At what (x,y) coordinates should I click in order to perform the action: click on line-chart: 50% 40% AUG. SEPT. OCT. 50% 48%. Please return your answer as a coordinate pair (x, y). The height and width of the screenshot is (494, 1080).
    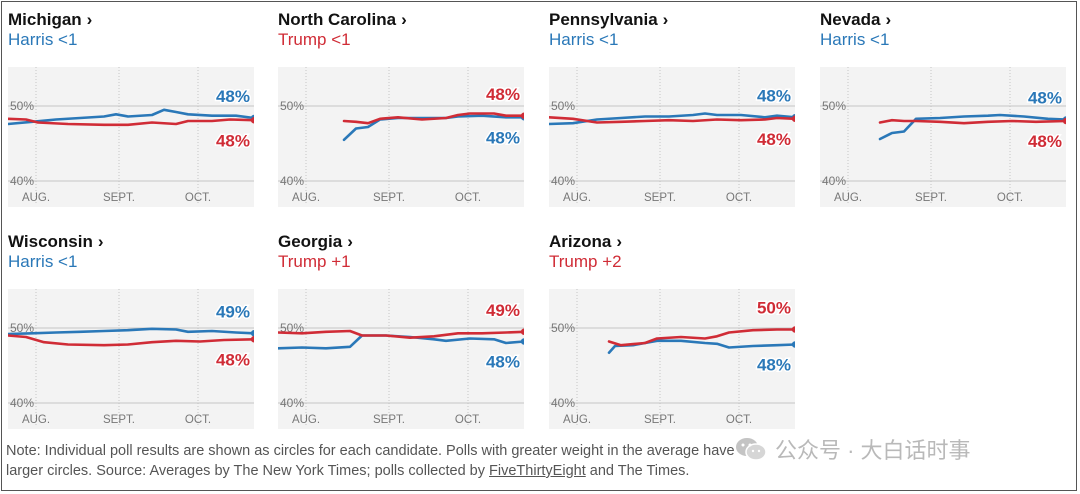
    Looking at the image, I should click on (672, 359).